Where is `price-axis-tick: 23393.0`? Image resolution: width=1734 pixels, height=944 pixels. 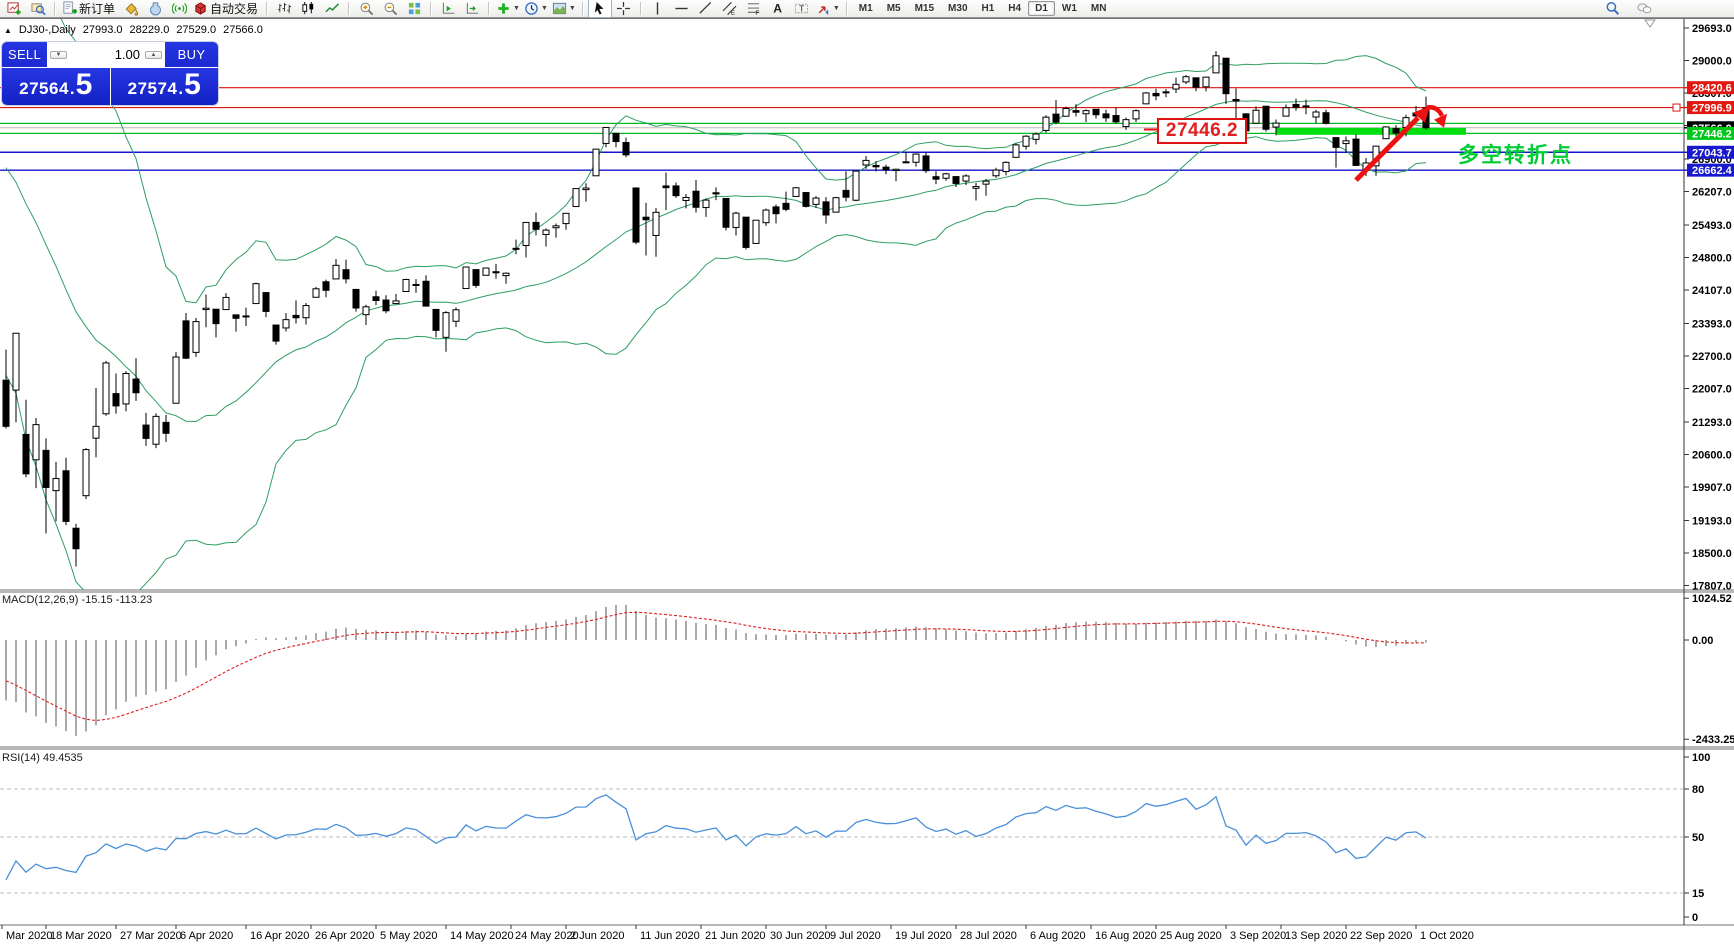
price-axis-tick: 23393.0 is located at coordinates (1712, 324).